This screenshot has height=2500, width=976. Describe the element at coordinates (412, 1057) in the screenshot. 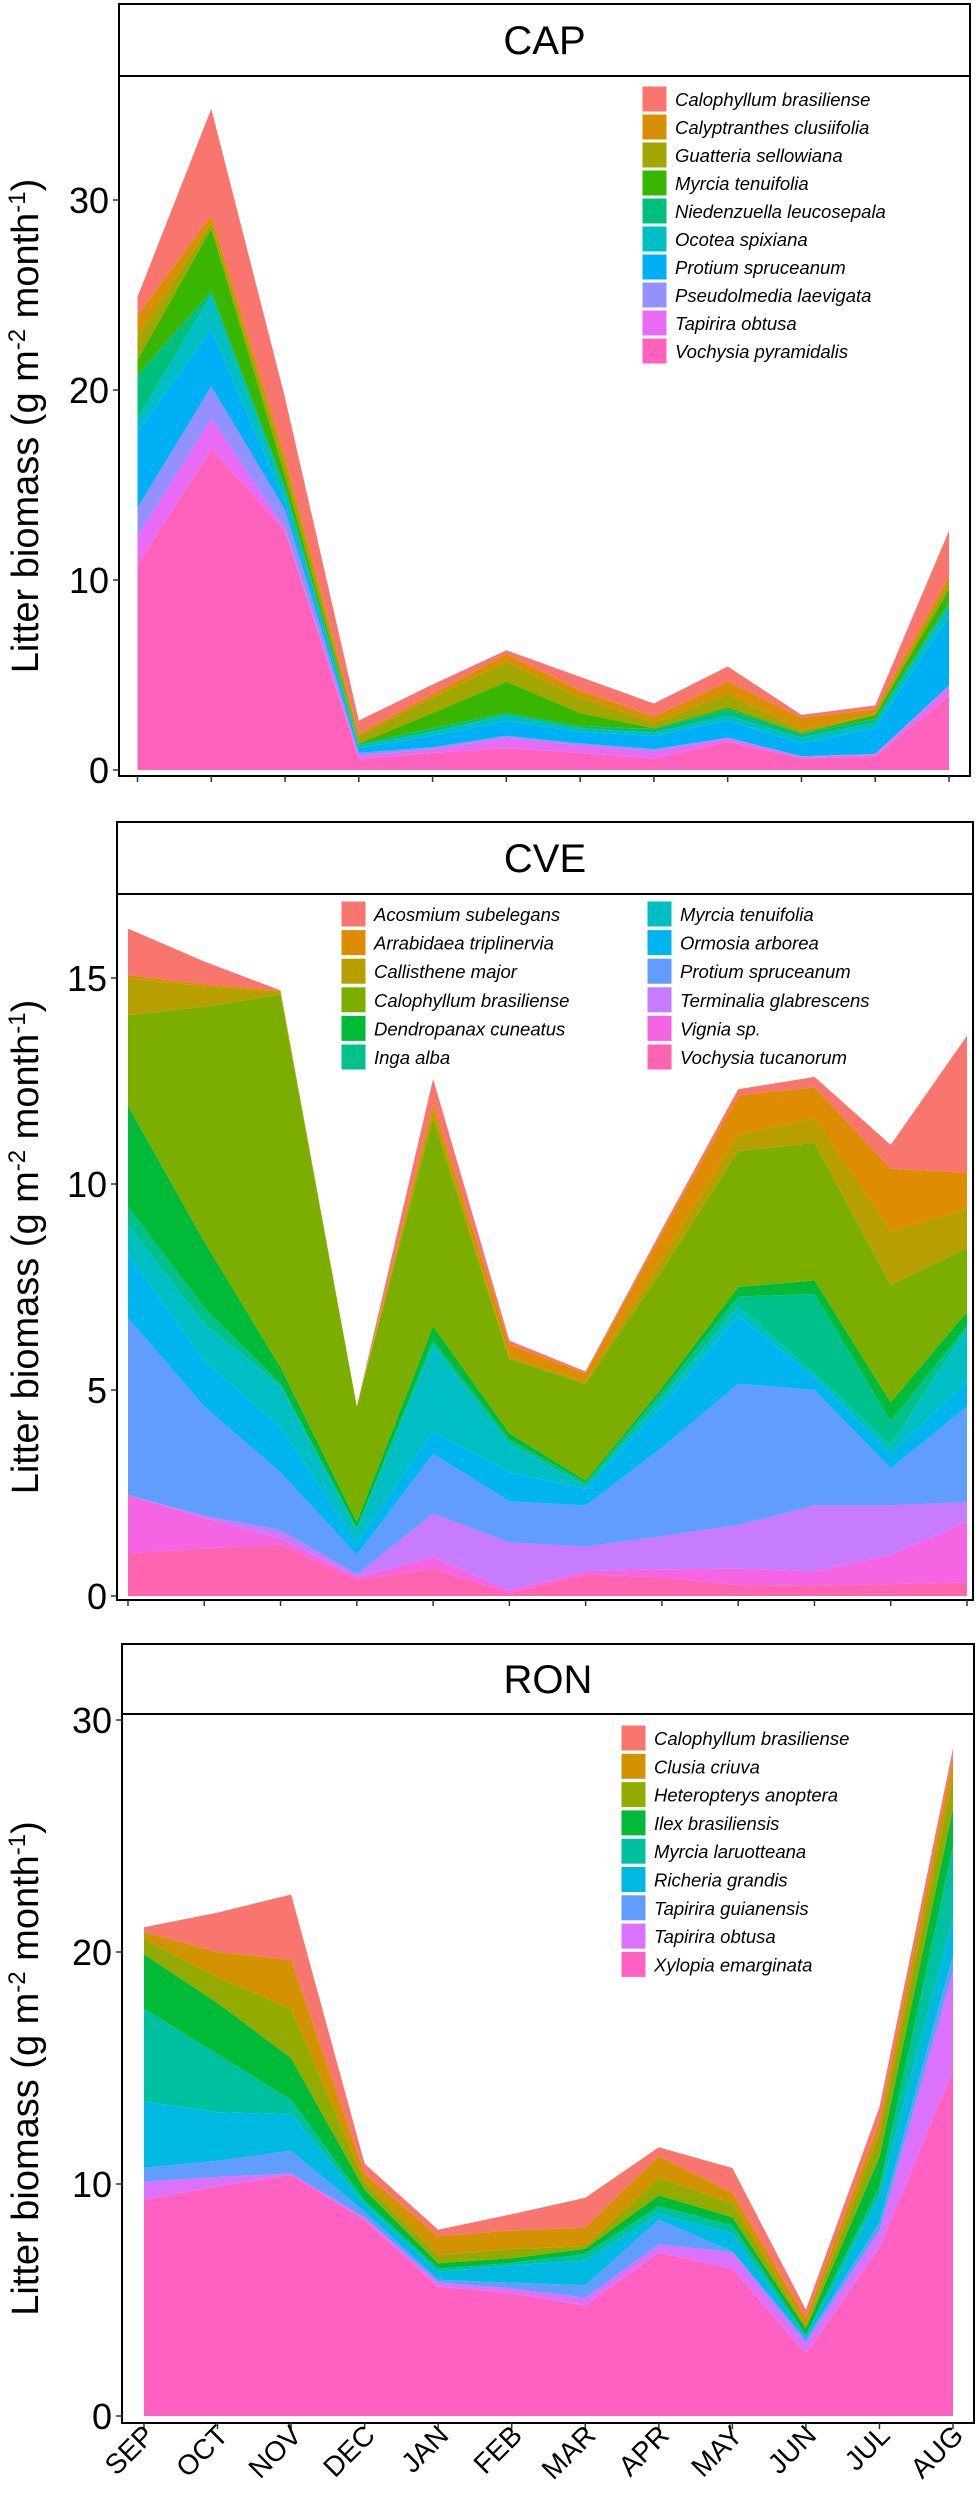

I see `legend-label: Inga alba` at that location.